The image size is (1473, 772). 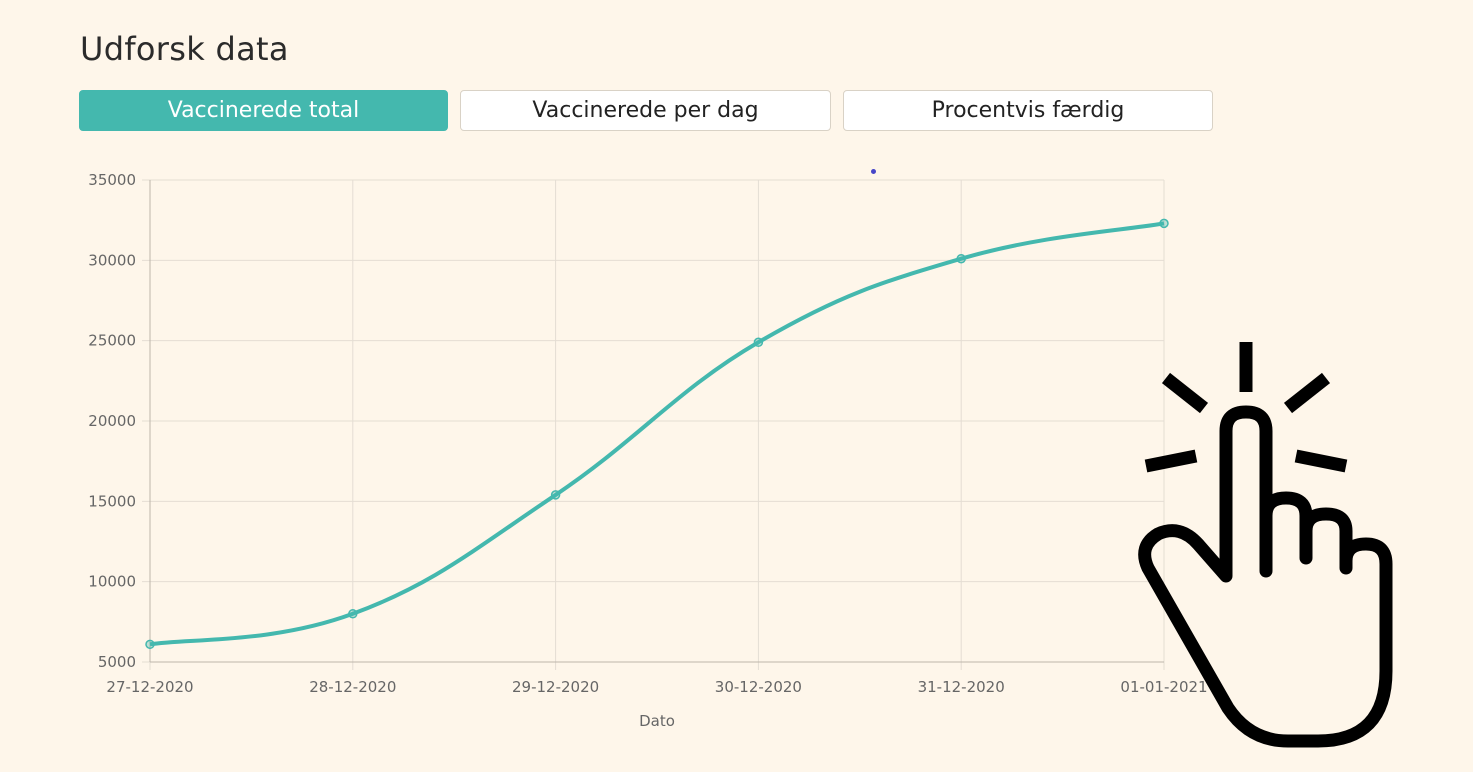 I want to click on tab-vaccinerede-total: Vaccinerede total, so click(x=263, y=110).